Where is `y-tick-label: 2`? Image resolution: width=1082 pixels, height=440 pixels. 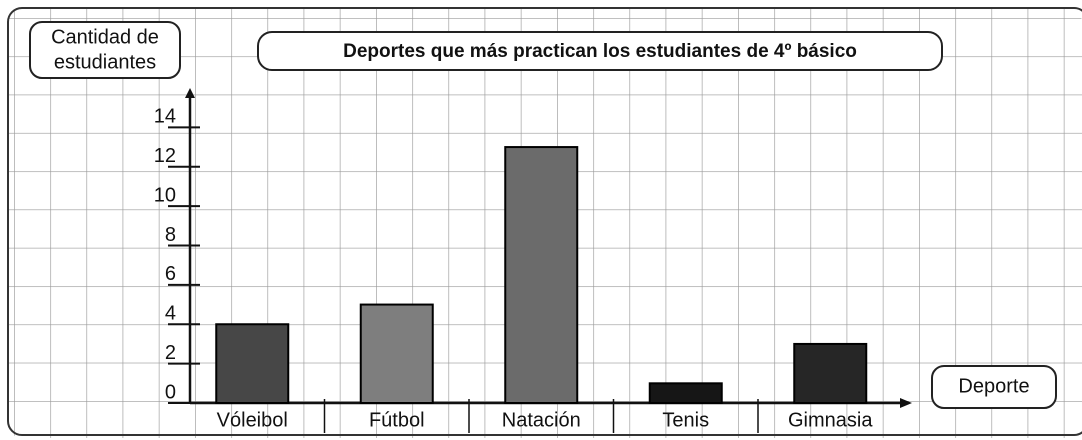 y-tick-label: 2 is located at coordinates (170, 353).